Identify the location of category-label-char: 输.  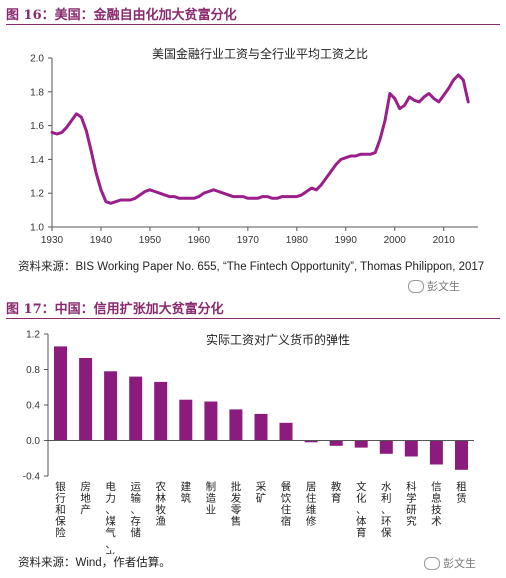
(135, 498).